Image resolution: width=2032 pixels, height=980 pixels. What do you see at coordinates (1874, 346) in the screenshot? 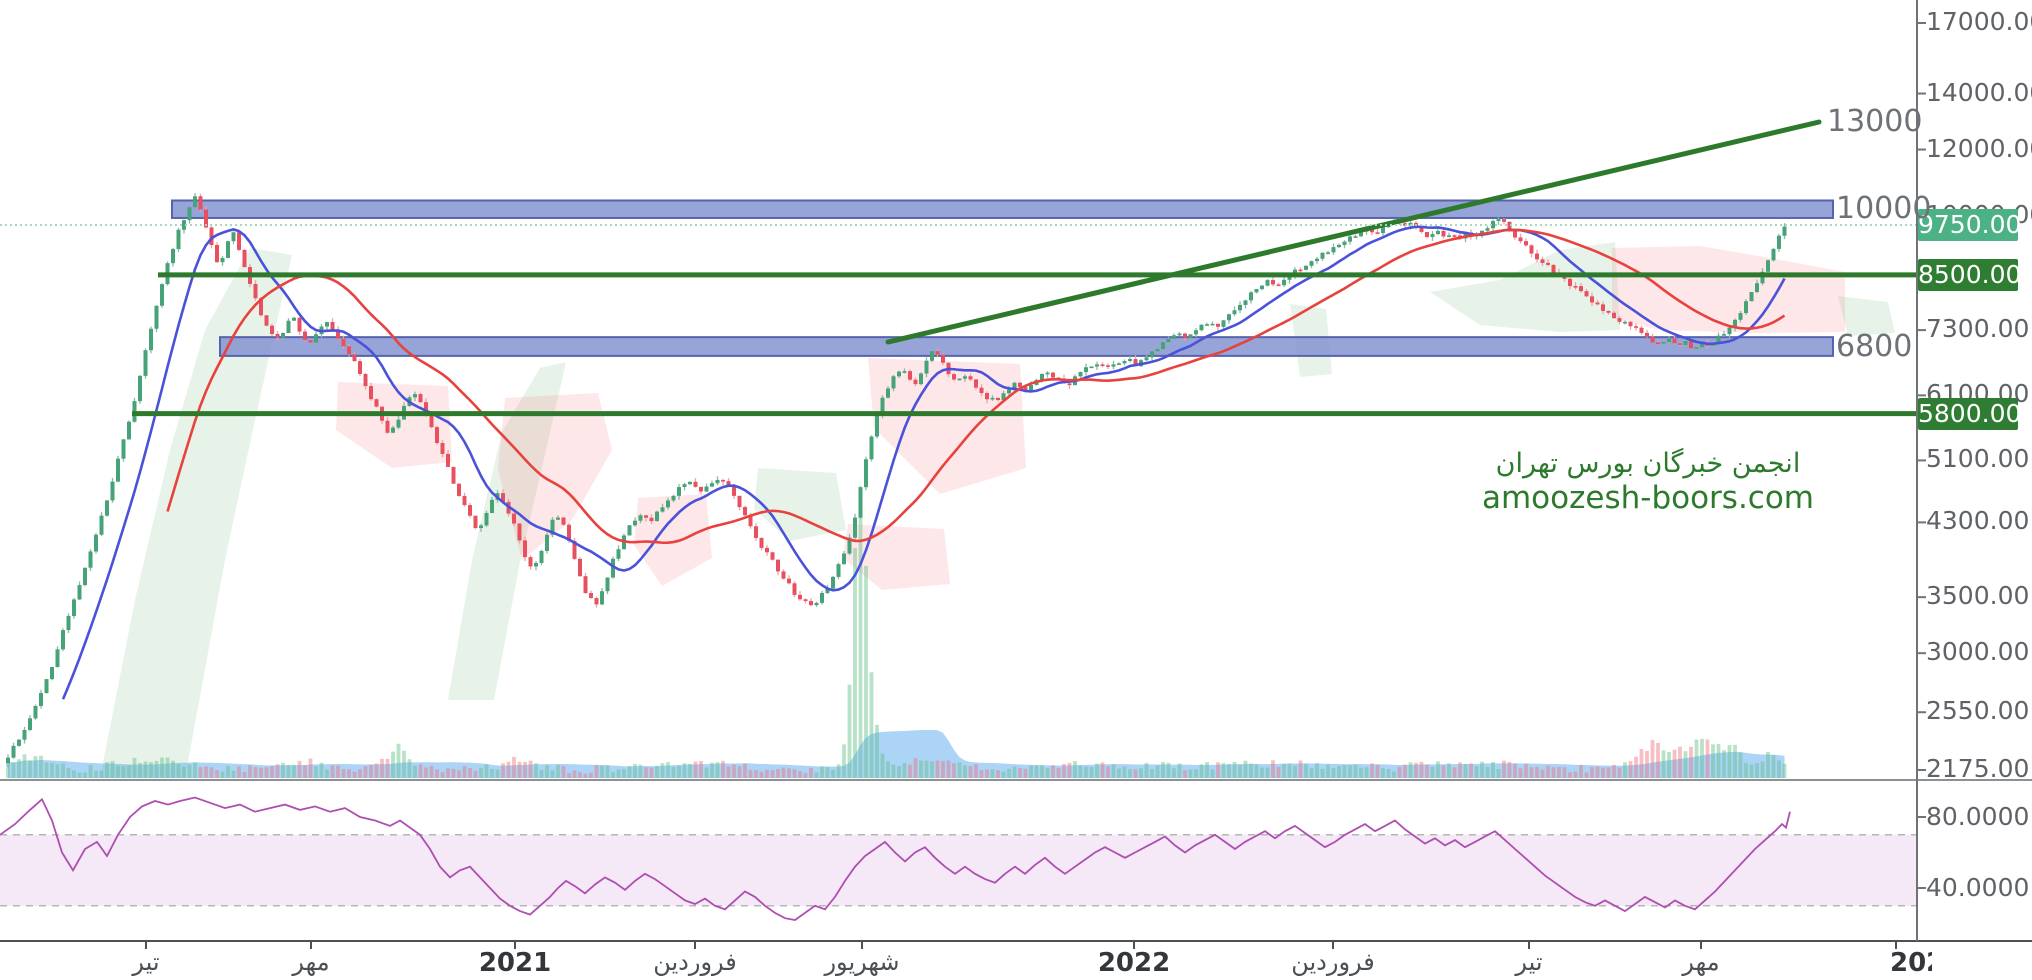
I see `support-zone-label: 6800` at bounding box center [1874, 346].